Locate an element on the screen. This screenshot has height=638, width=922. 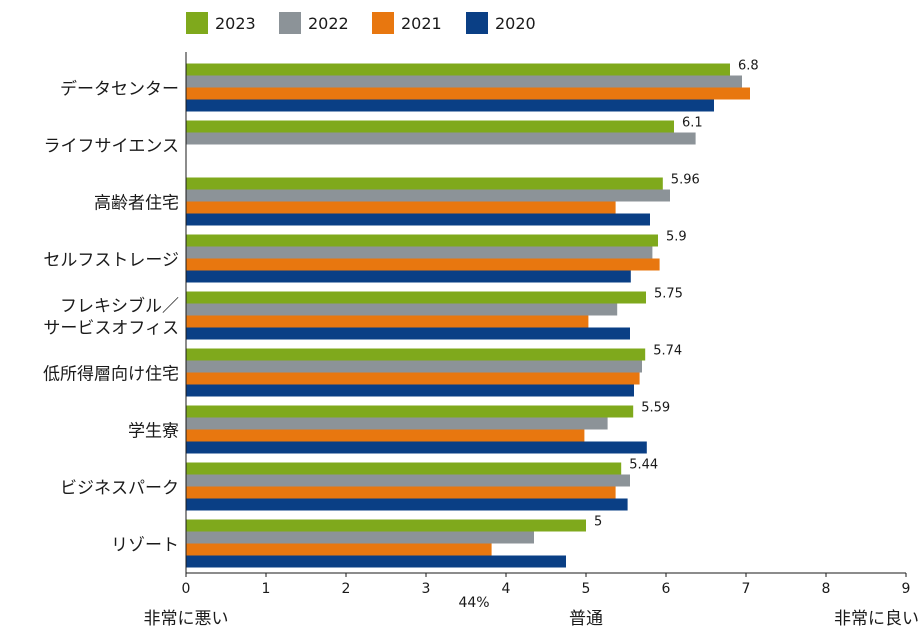
bar-7-2022 is located at coordinates (397, 423).